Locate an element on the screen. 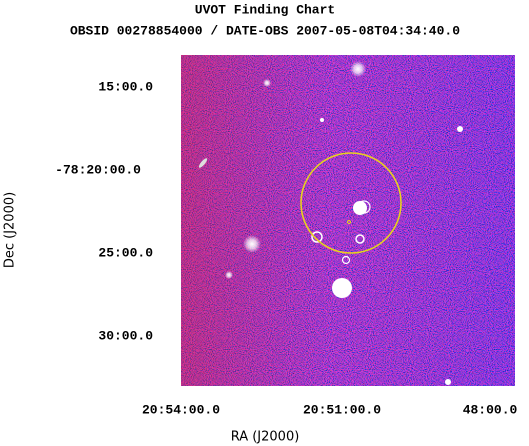  y-axis-label: Dec (J2000) is located at coordinates (10, 230).